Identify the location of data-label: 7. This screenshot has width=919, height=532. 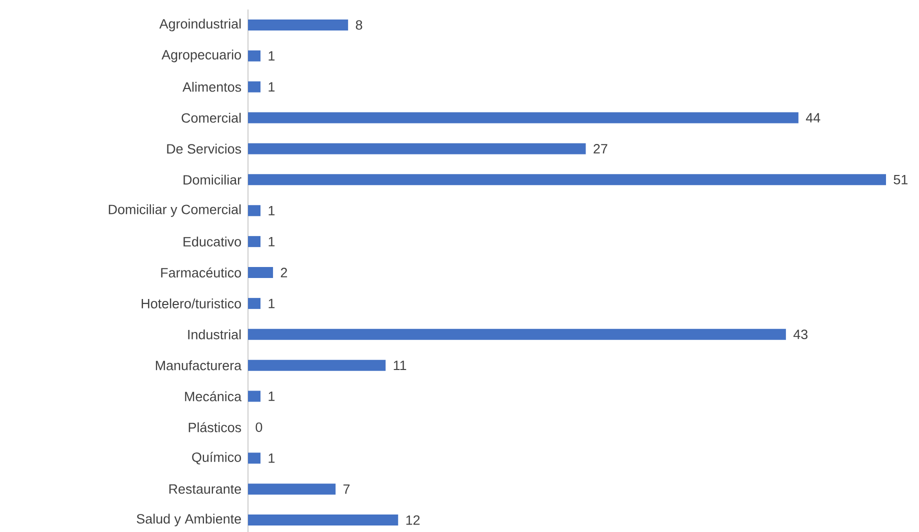
(346, 489).